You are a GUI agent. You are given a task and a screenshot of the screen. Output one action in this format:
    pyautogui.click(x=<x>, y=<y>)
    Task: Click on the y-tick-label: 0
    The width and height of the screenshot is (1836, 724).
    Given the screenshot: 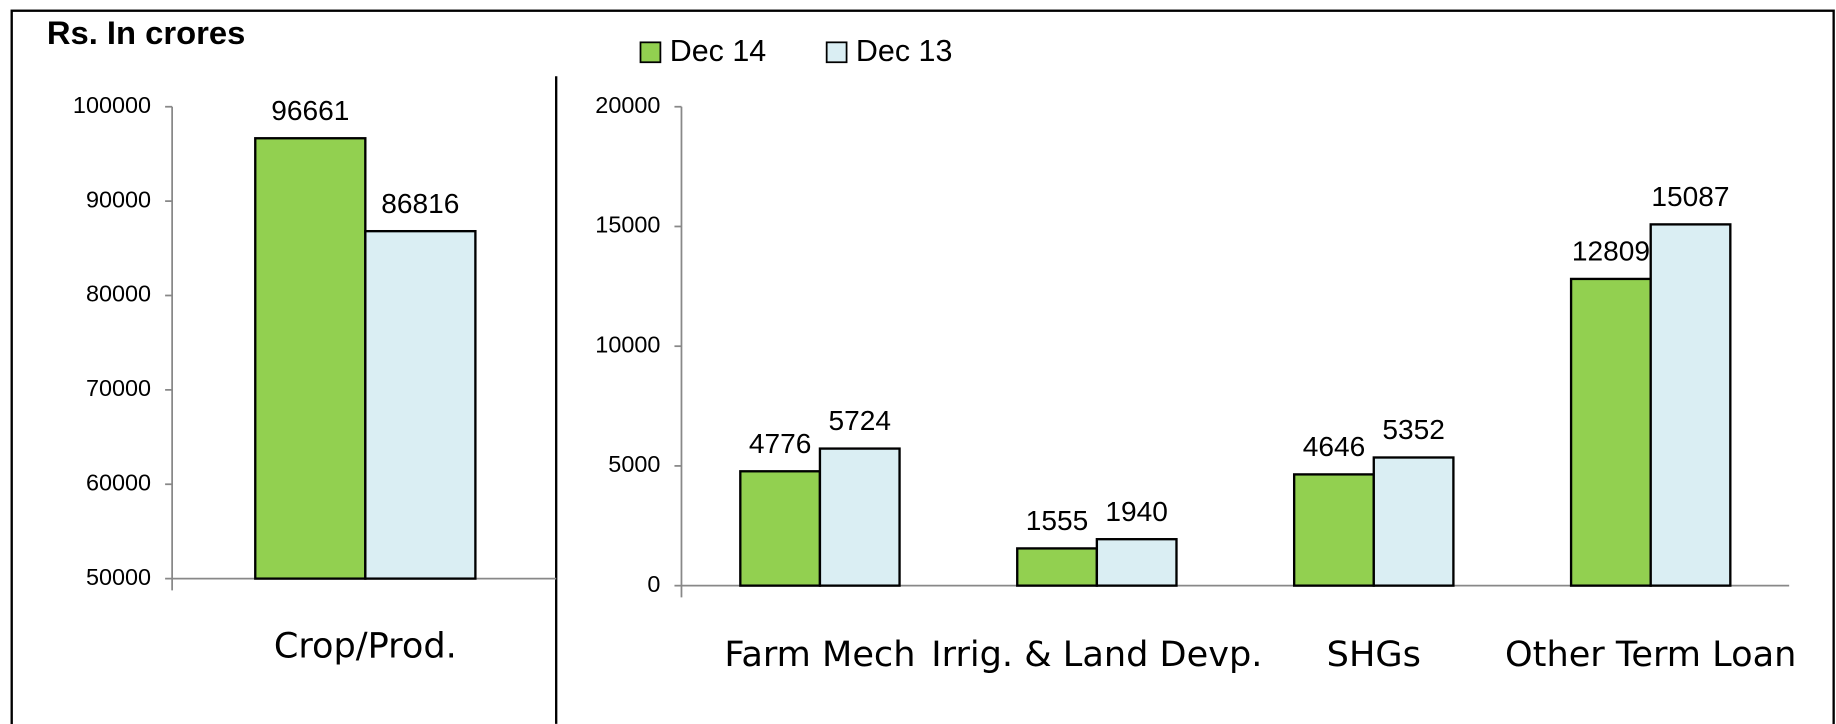 What is the action you would take?
    pyautogui.click(x=653, y=584)
    